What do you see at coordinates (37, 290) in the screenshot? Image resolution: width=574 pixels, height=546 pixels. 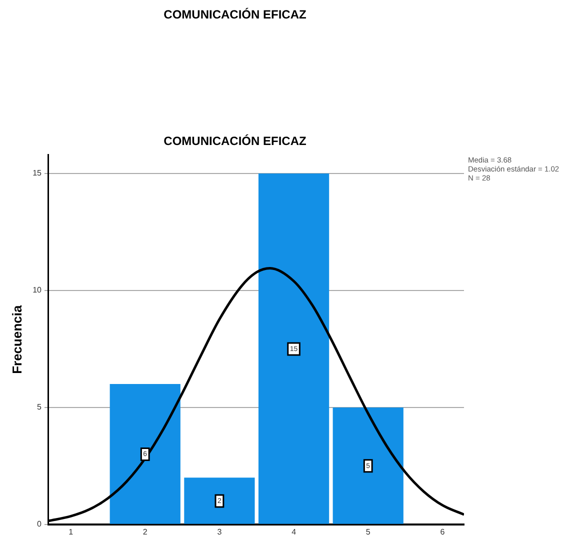 I see `y-tick-label: 10` at bounding box center [37, 290].